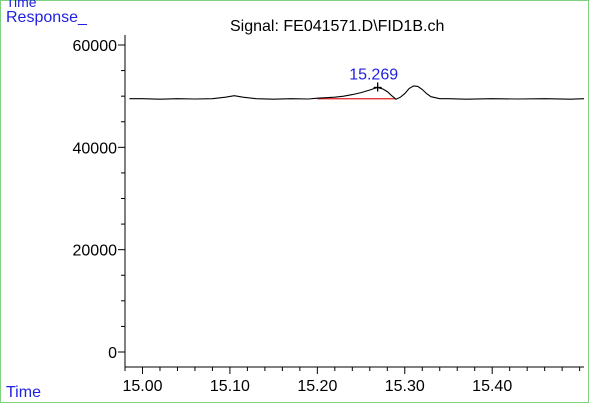 The width and height of the screenshot is (589, 403). I want to click on y-tick-label: 60000, so click(95, 46).